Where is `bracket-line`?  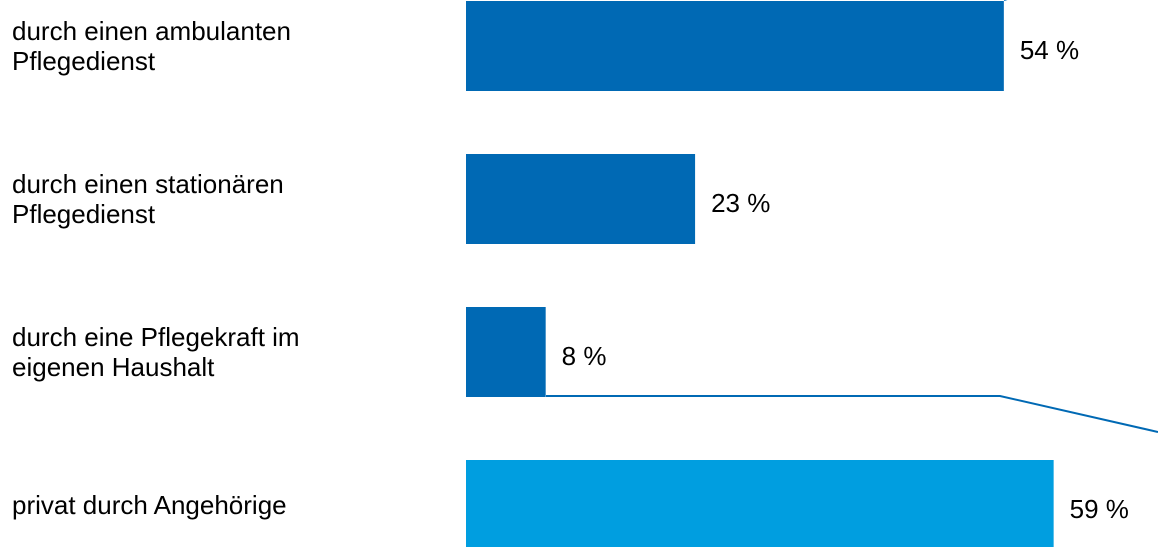
bracket-line is located at coordinates (852, 414).